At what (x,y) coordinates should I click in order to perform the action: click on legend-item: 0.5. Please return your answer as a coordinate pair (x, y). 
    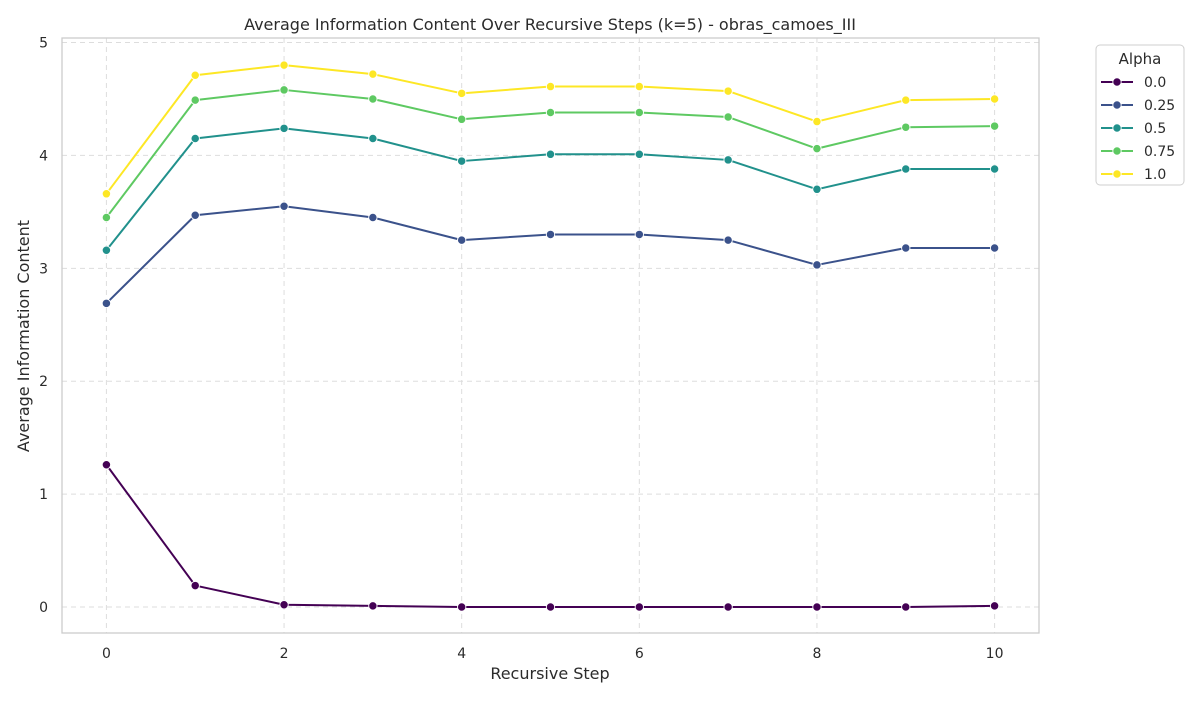
    Looking at the image, I should click on (1133, 129).